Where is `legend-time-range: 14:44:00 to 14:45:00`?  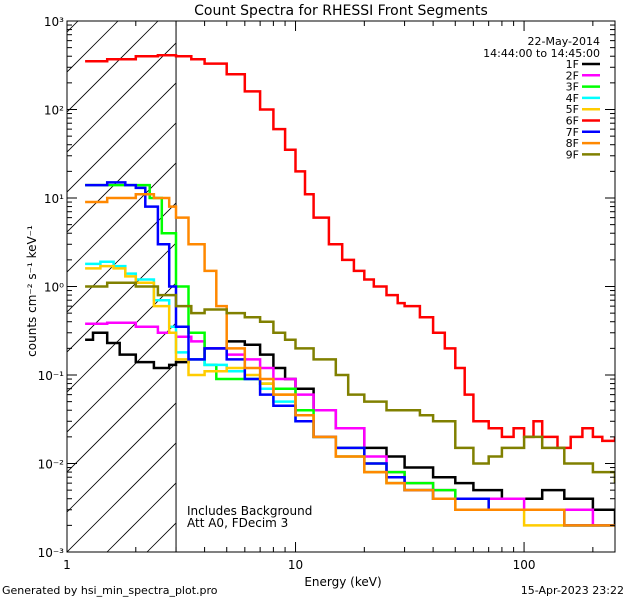 legend-time-range: 14:44:00 to 14:45:00 is located at coordinates (541, 53).